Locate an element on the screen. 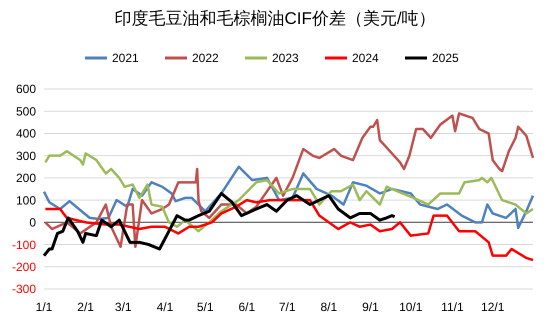 The width and height of the screenshot is (550, 325). y-tick-label: 500 is located at coordinates (26, 111).